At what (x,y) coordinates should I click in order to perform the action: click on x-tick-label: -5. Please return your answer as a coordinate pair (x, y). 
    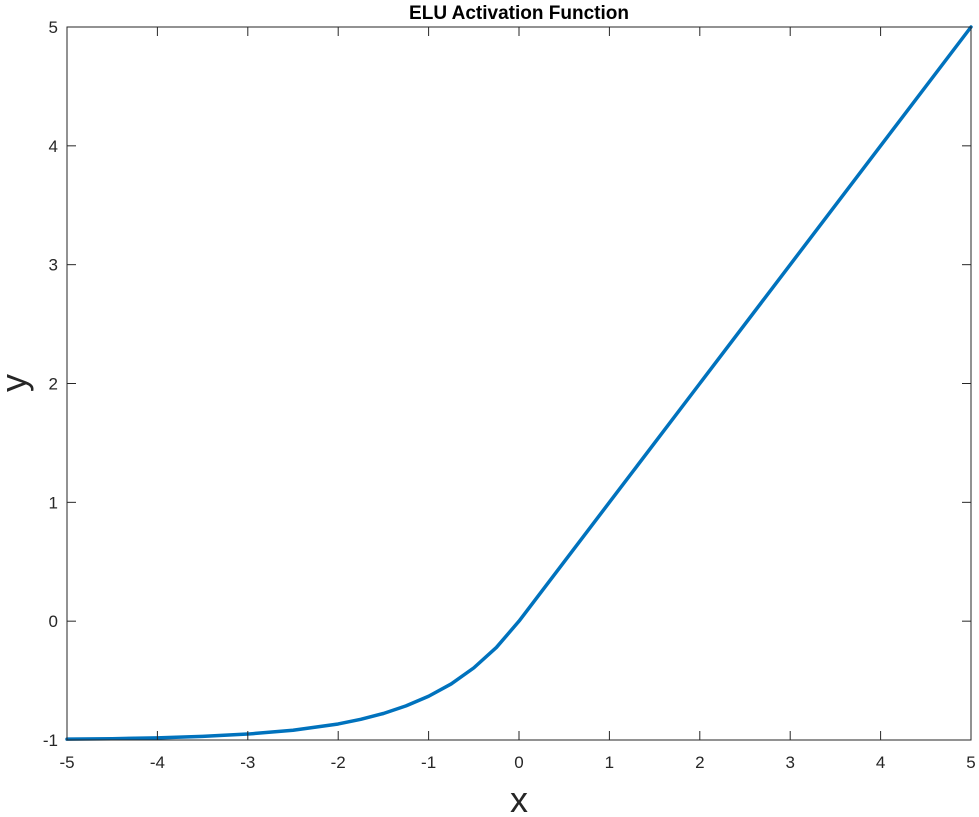
    Looking at the image, I should click on (66, 762).